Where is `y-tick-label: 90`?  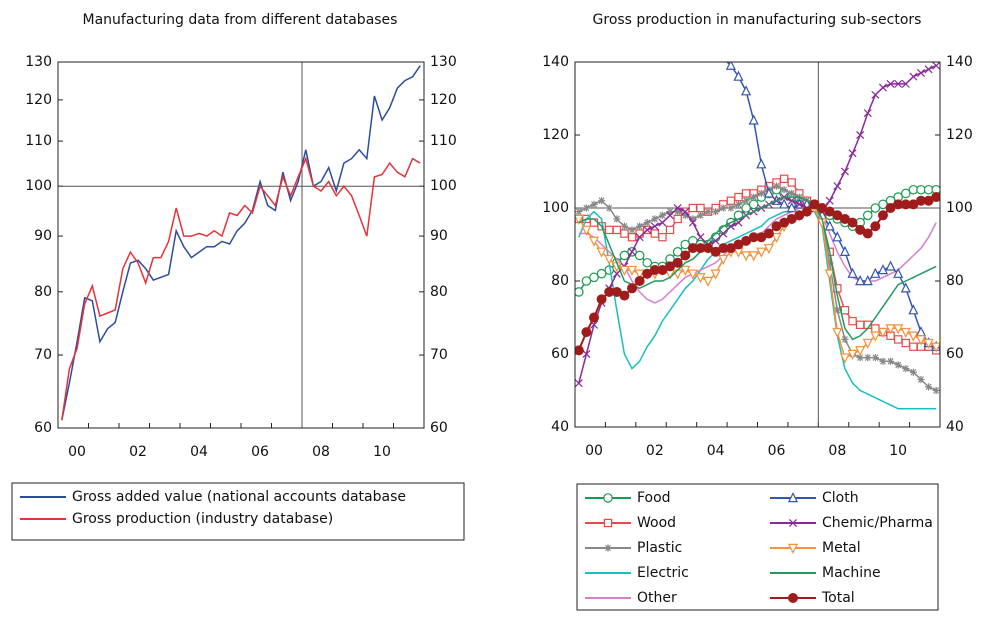
y-tick-label: 90 is located at coordinates (43, 236).